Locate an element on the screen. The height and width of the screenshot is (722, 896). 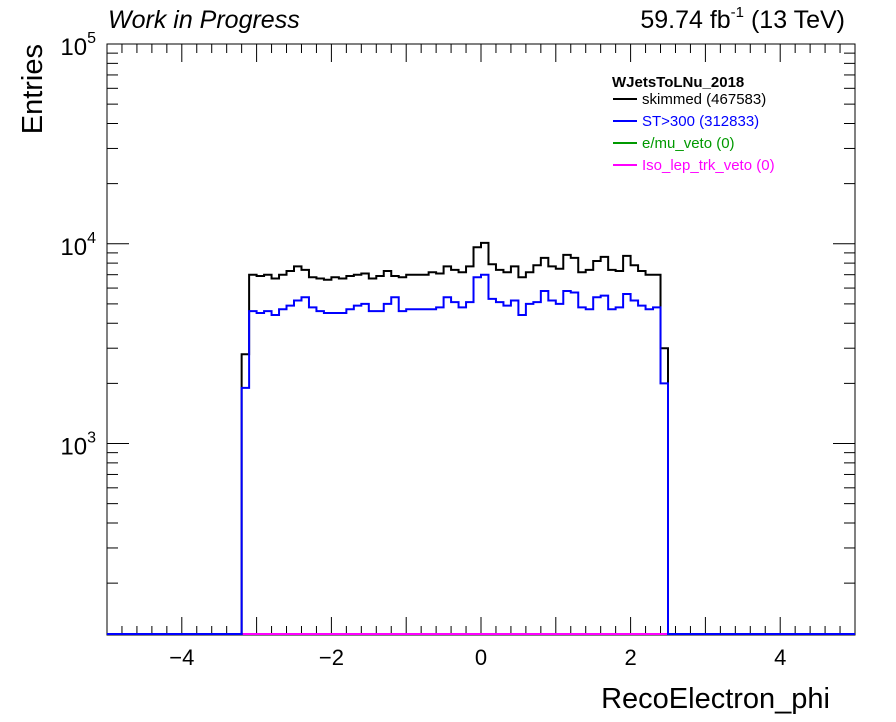
x-tick-label: 0 is located at coordinates (481, 657).